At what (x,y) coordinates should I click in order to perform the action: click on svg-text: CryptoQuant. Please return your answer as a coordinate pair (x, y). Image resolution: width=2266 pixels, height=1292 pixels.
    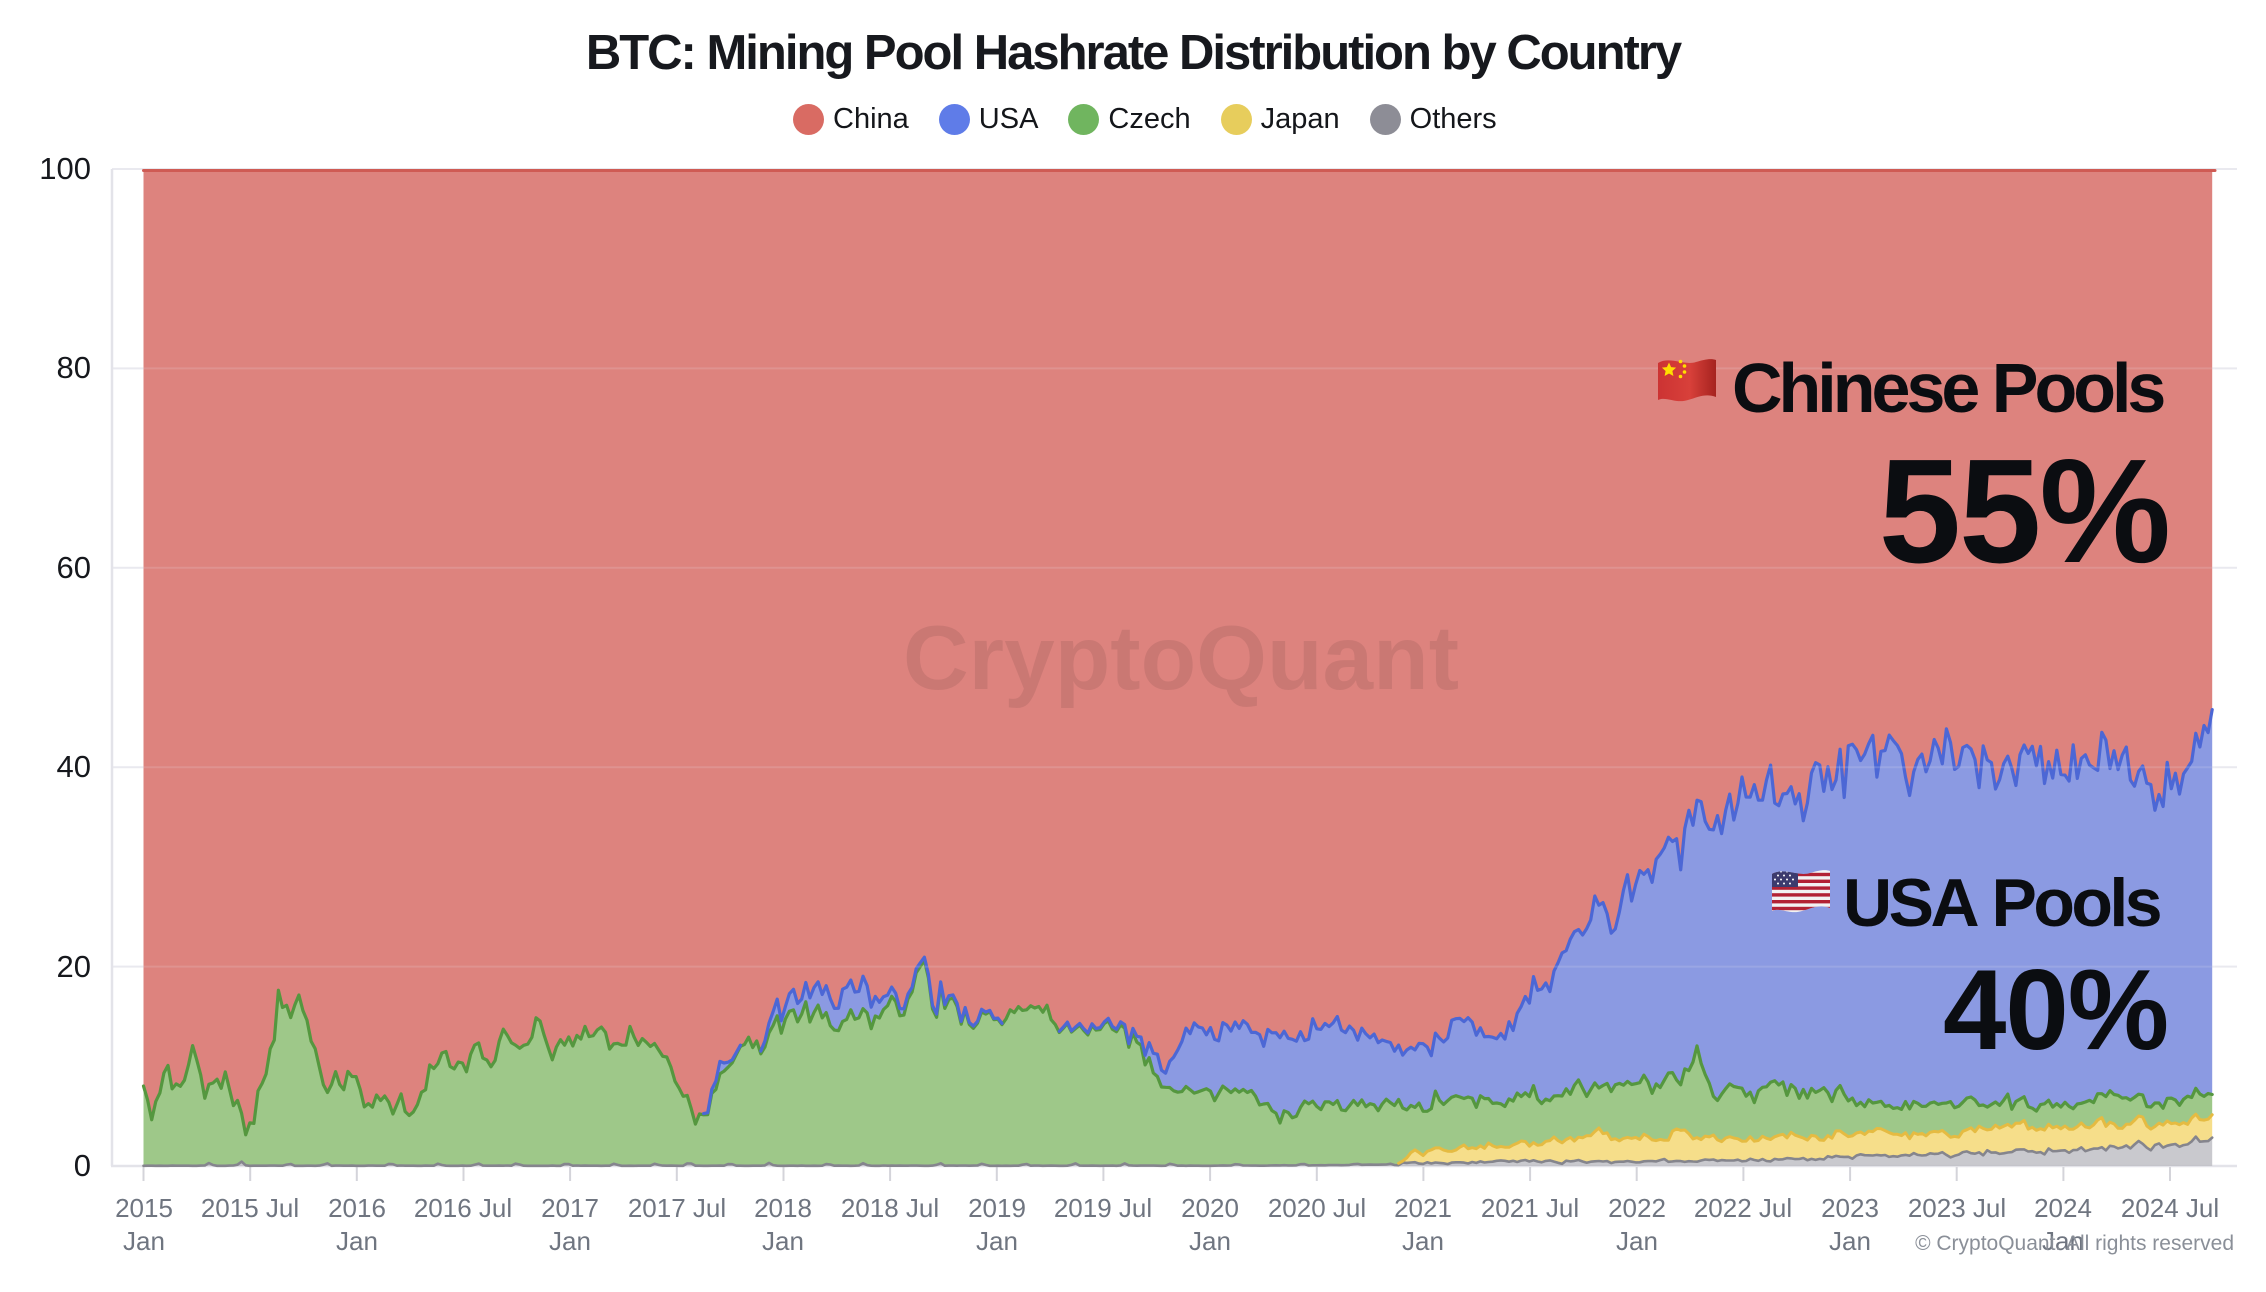
    Looking at the image, I should click on (1181, 658).